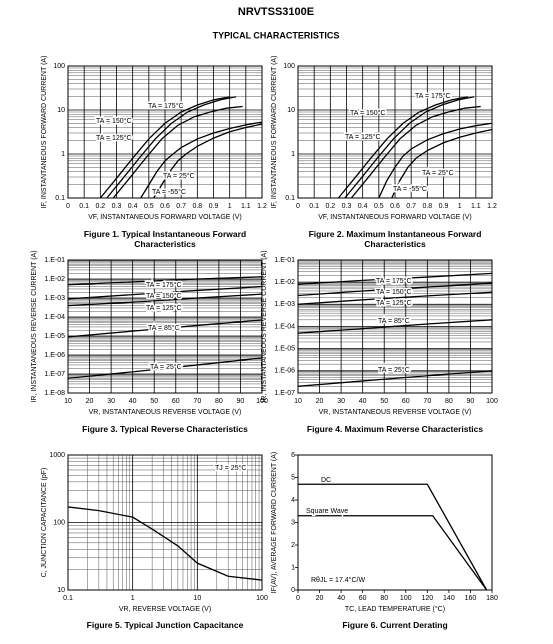  What do you see at coordinates (427, 206) in the screenshot?
I see `x-tick-label: 0.8` at bounding box center [427, 206].